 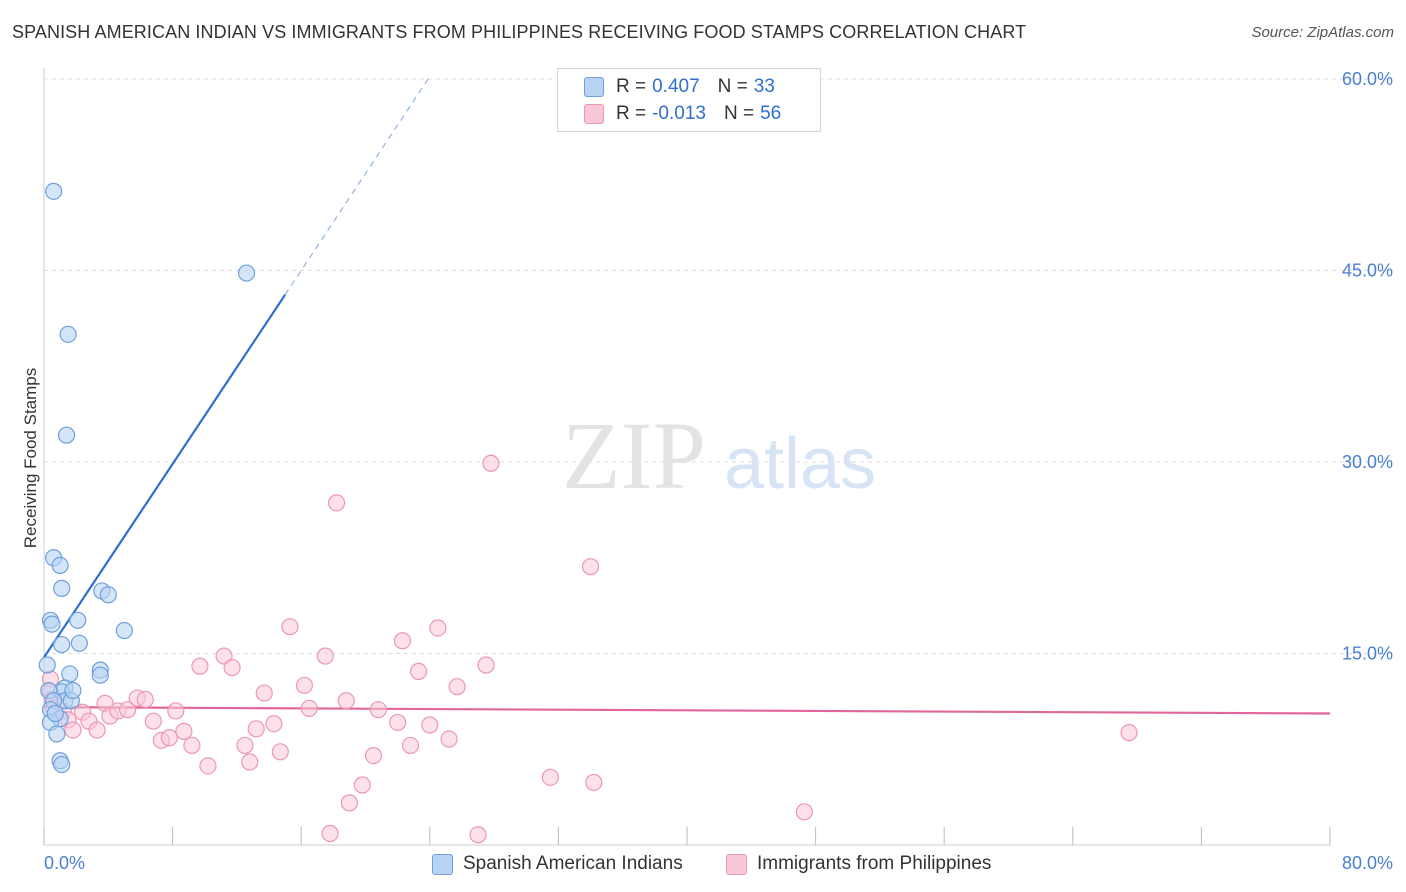 I want to click on correlation-legend: R = 0.407 N = 33 R = -0.013 N = 56, so click(x=689, y=100).